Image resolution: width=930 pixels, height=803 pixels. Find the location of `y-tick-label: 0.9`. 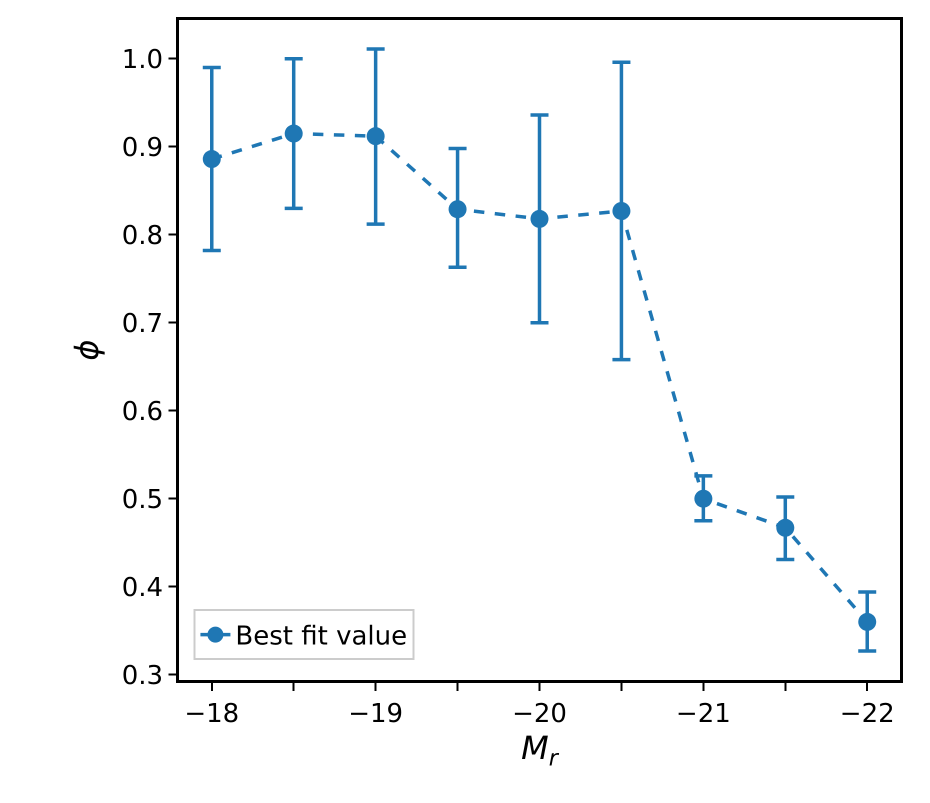

y-tick-label: 0.9 is located at coordinates (143, 147).